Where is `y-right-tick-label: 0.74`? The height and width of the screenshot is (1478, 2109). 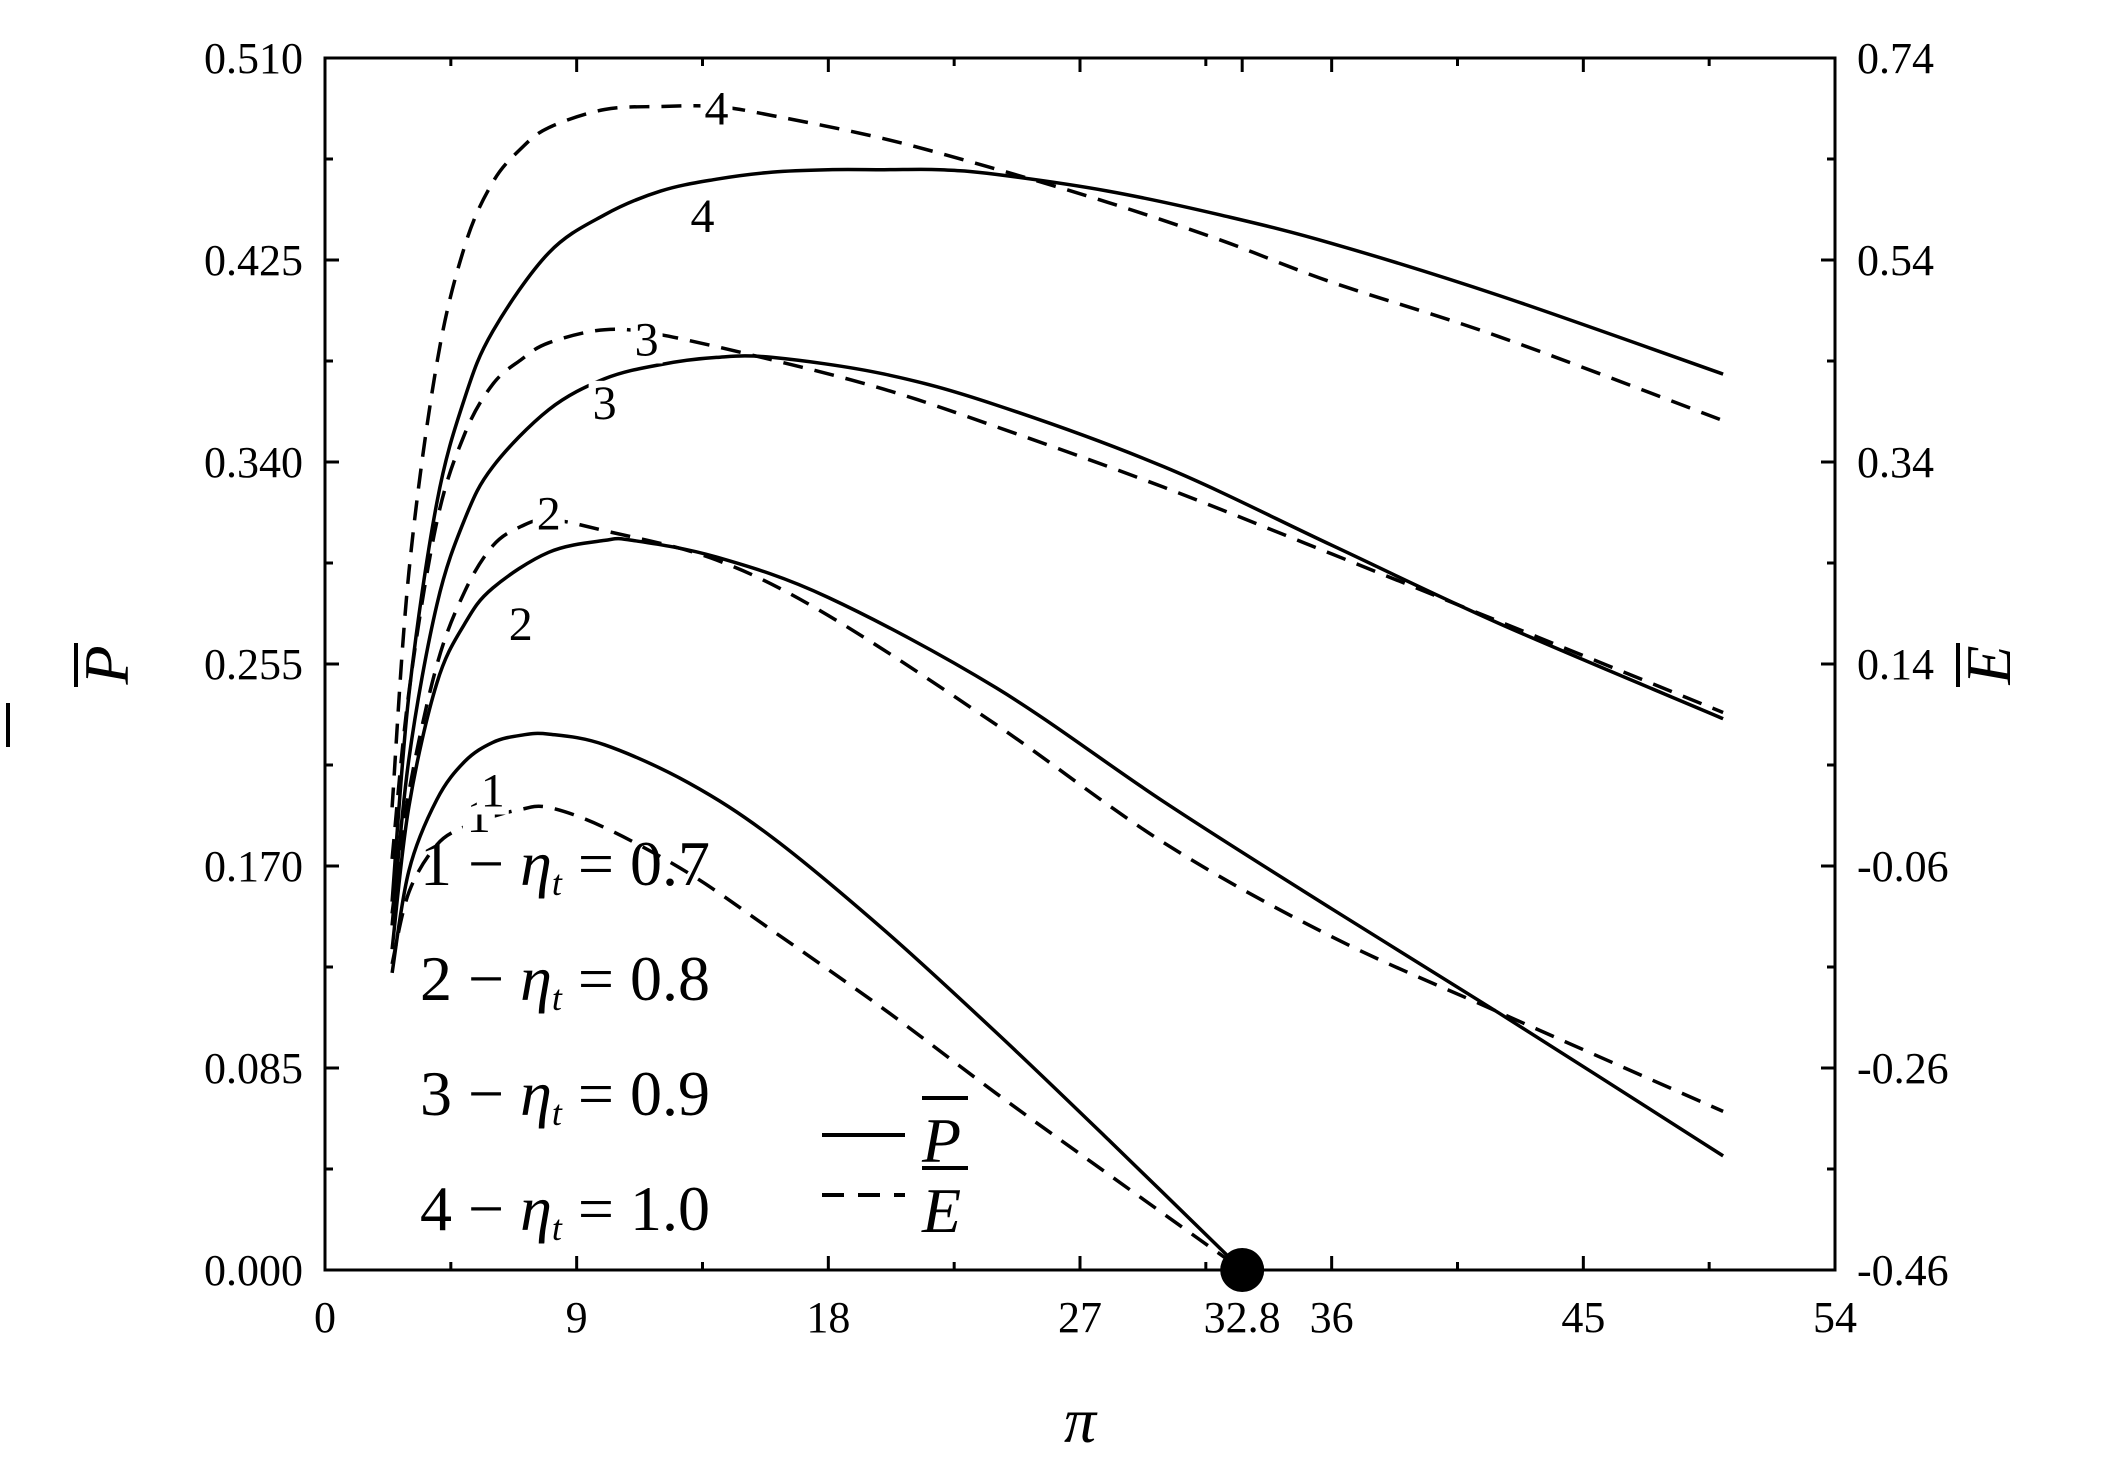 y-right-tick-label: 0.74 is located at coordinates (1895, 58).